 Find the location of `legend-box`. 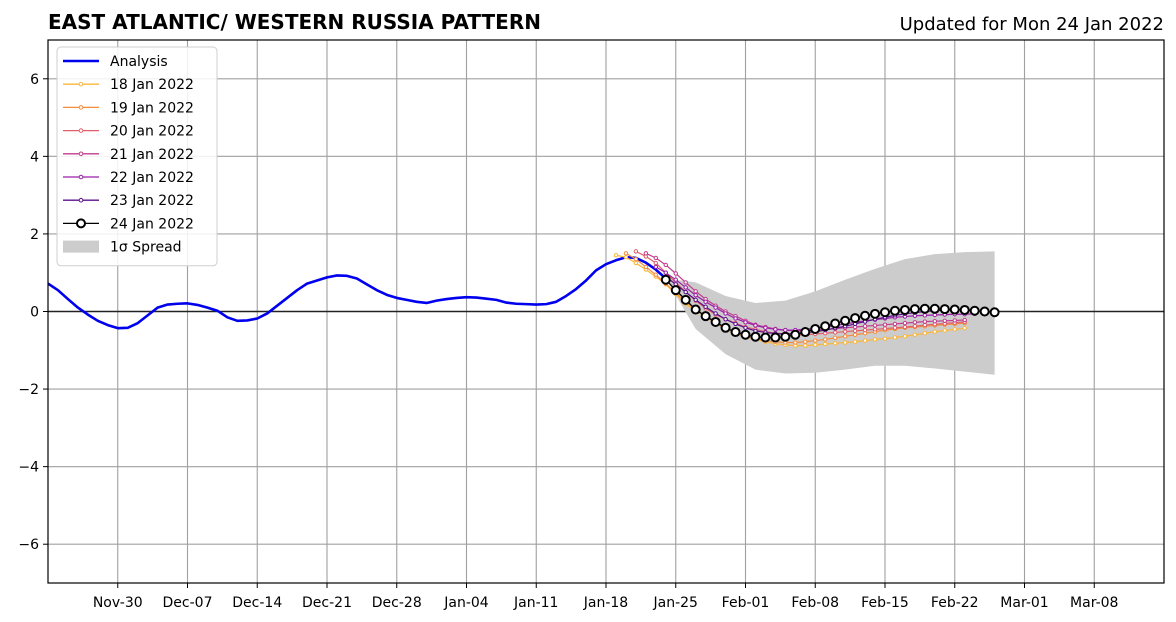

legend-box is located at coordinates (137, 156).